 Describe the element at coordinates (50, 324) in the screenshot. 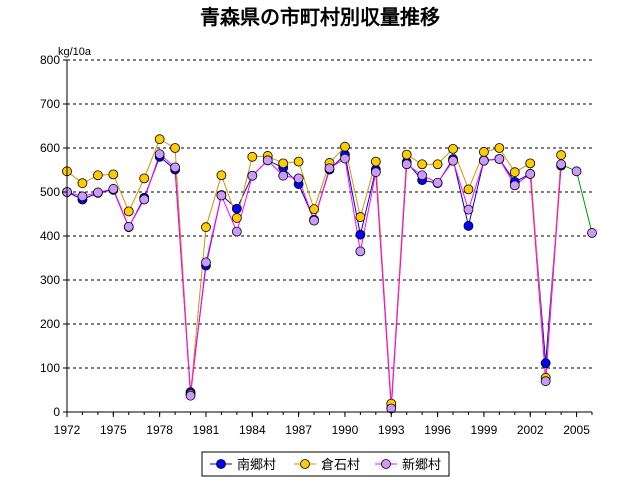

I see `y-tick-label: 200` at that location.